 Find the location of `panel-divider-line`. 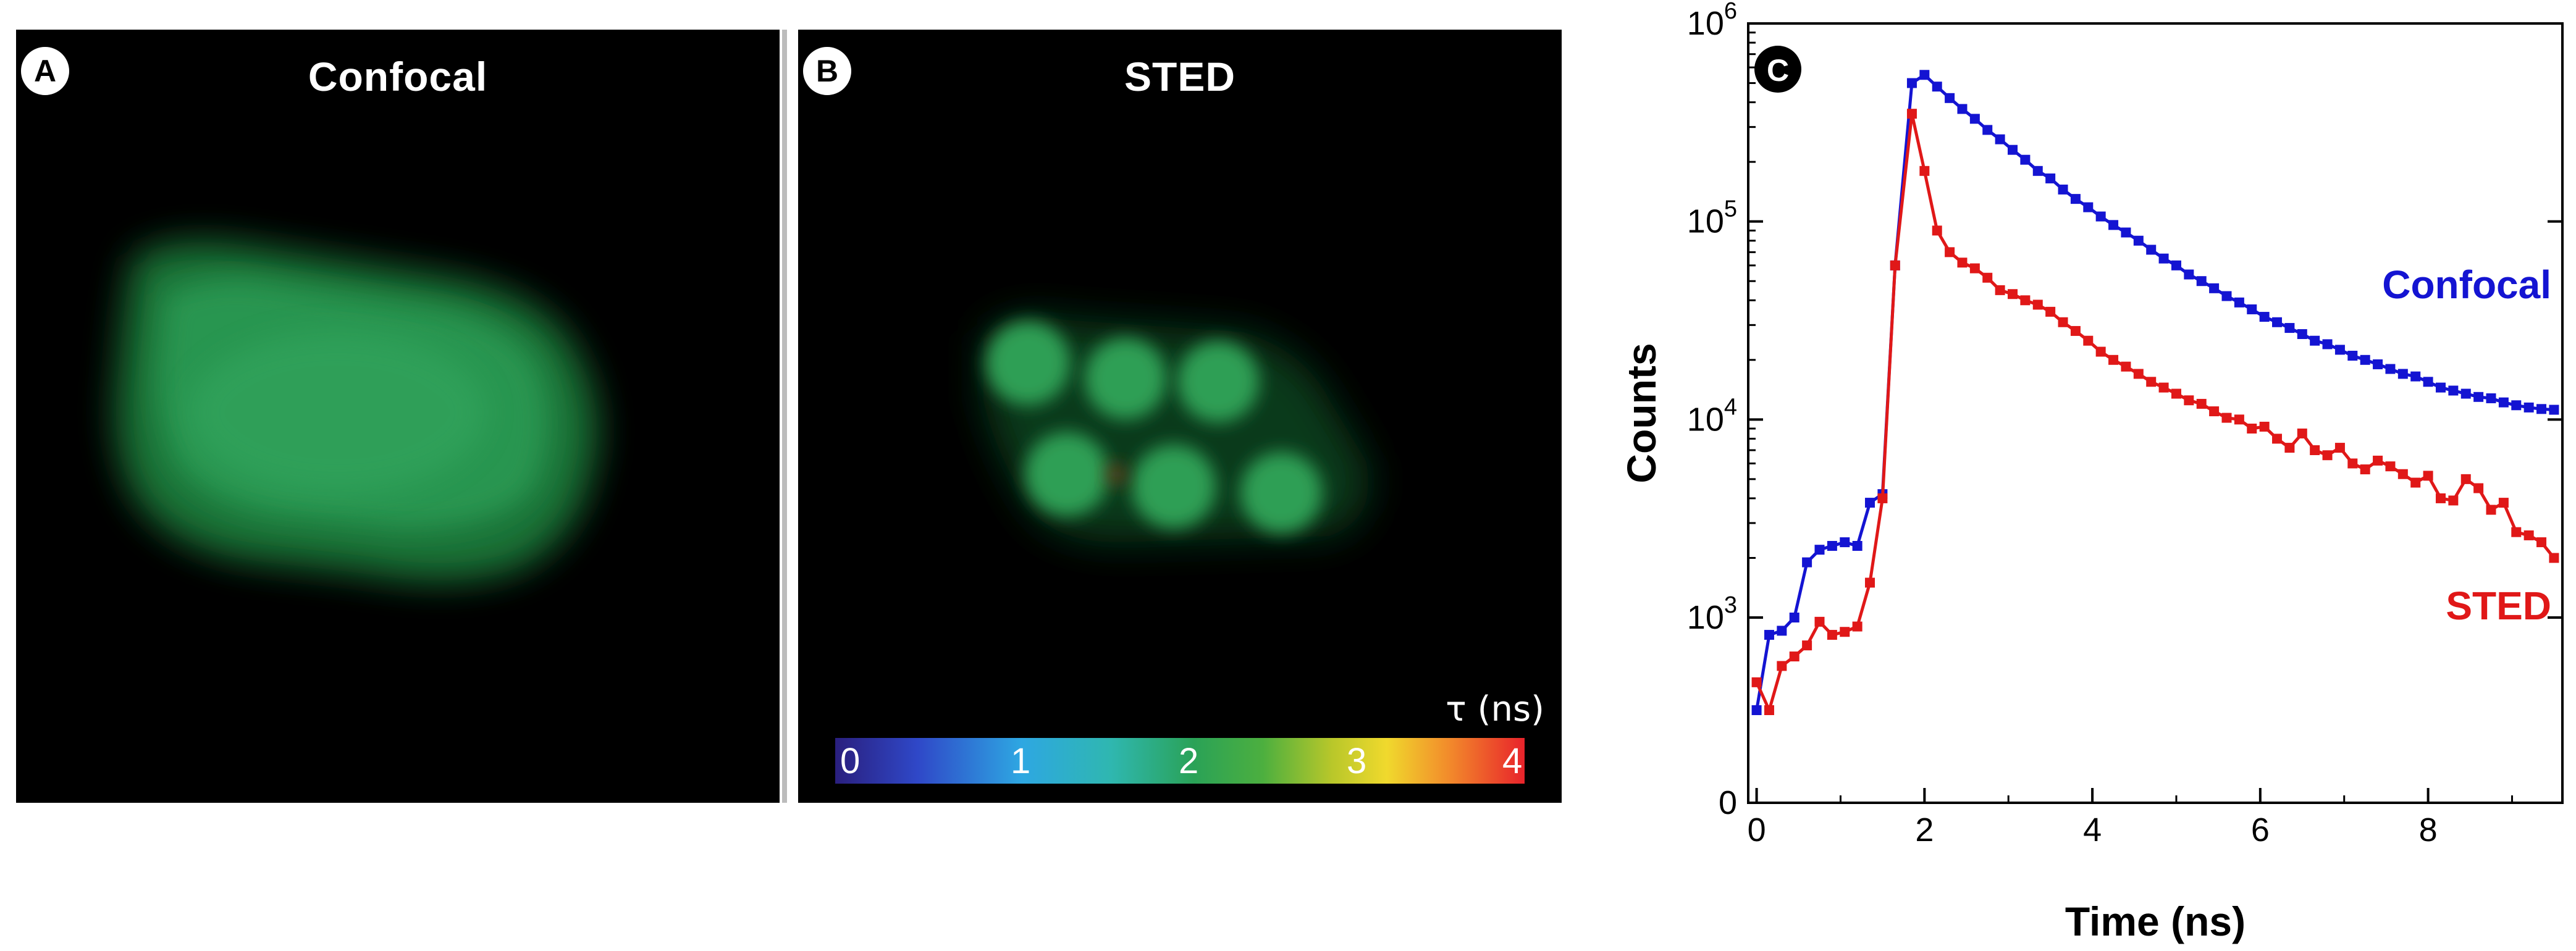

panel-divider-line is located at coordinates (785, 416).